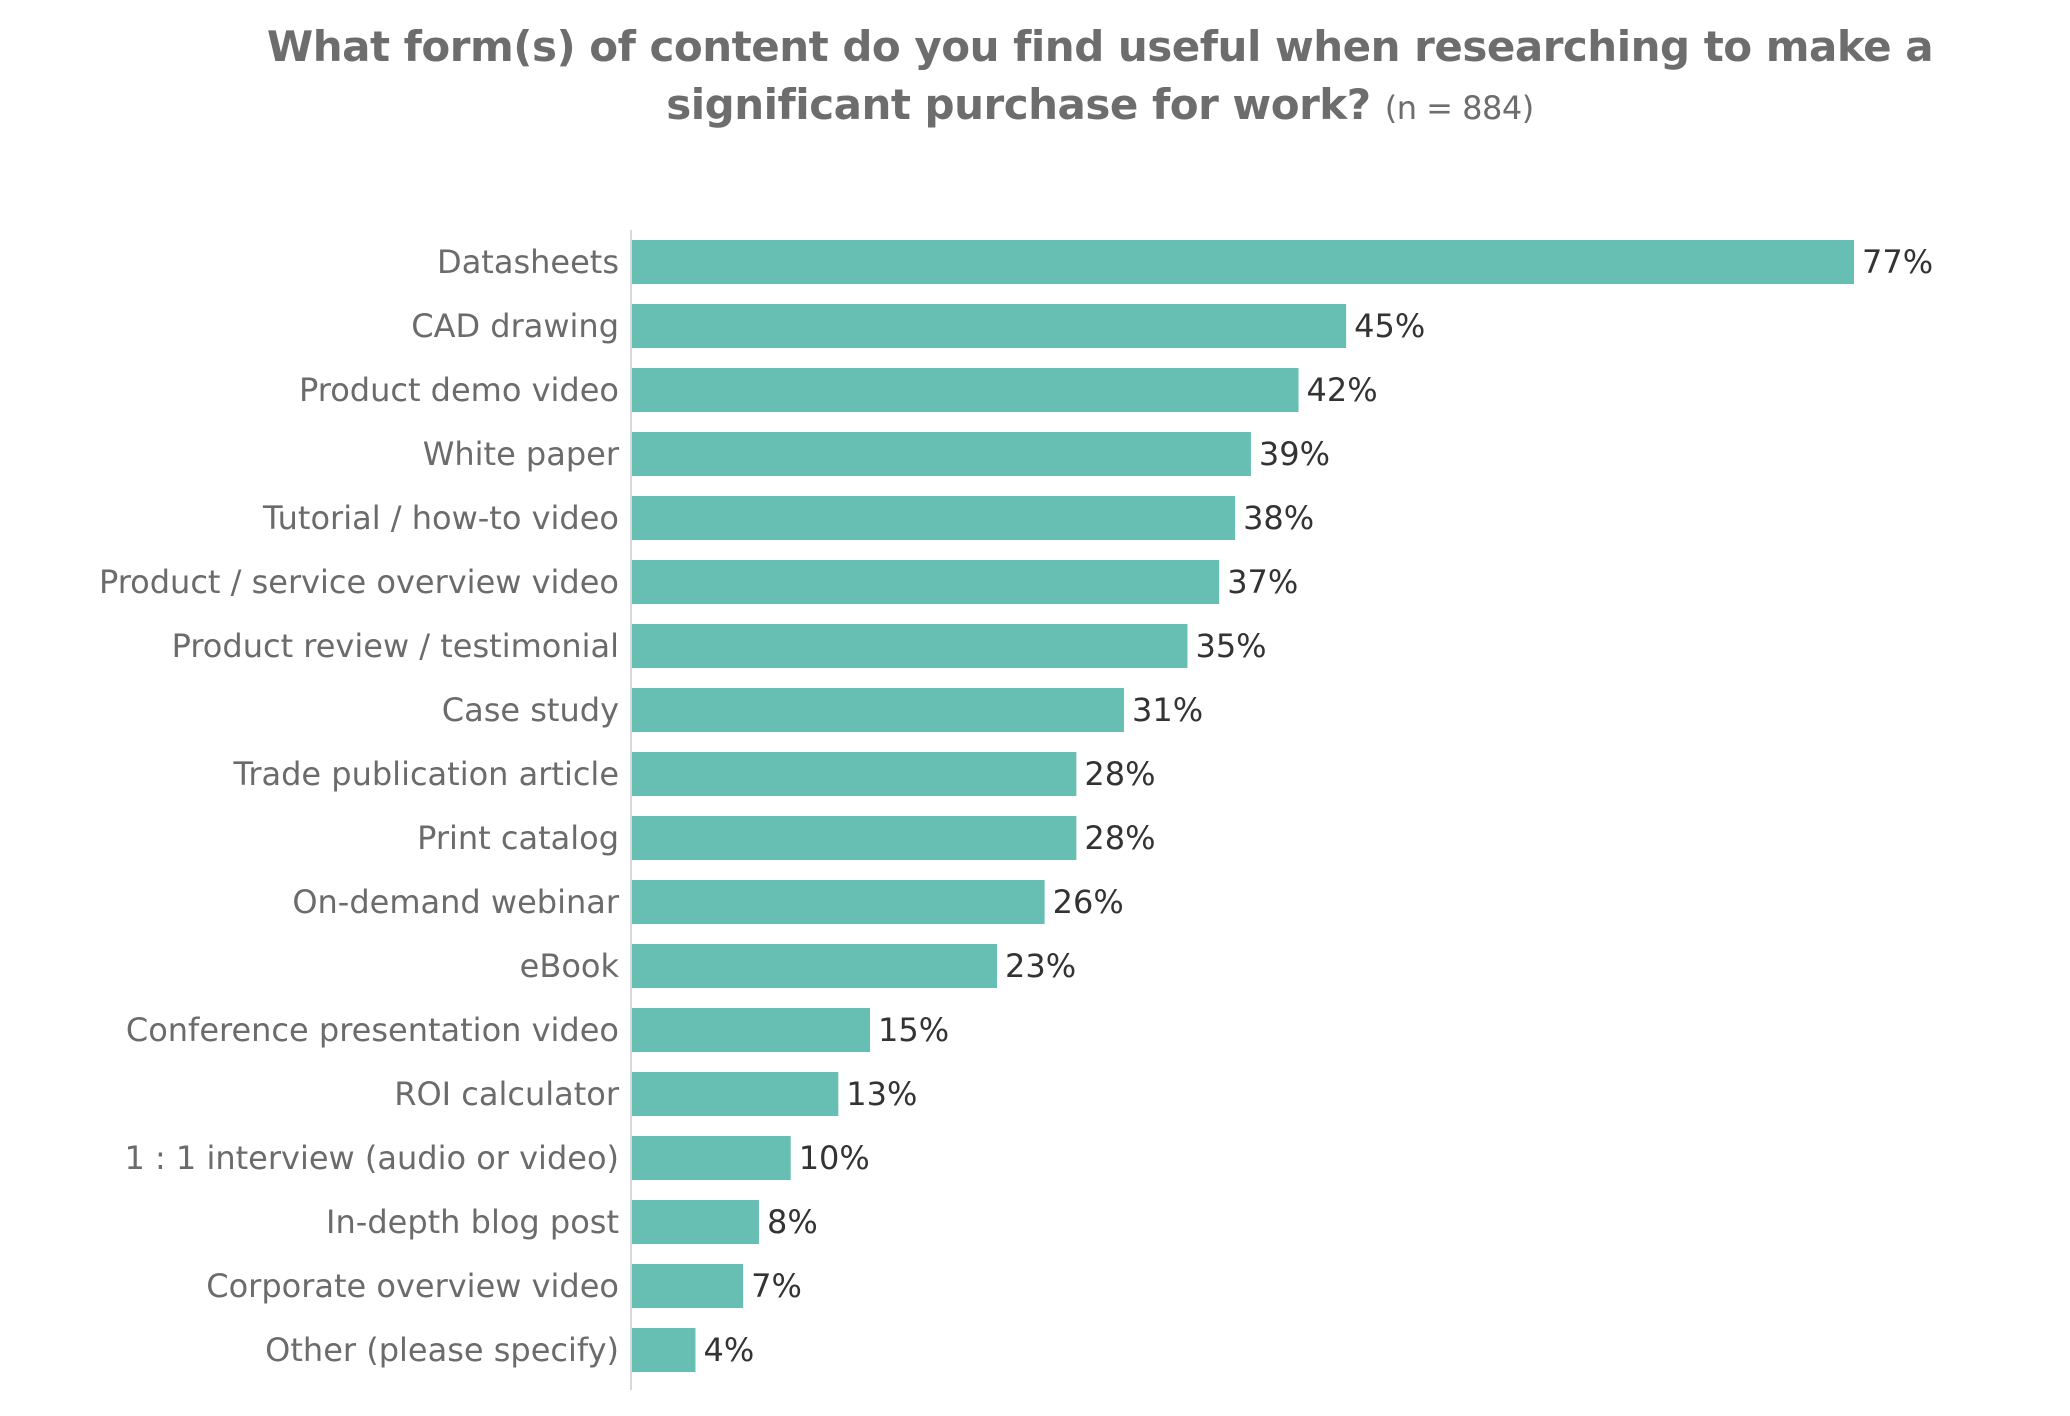  Describe the element at coordinates (1389, 326) in the screenshot. I see `data-label: 45%` at that location.